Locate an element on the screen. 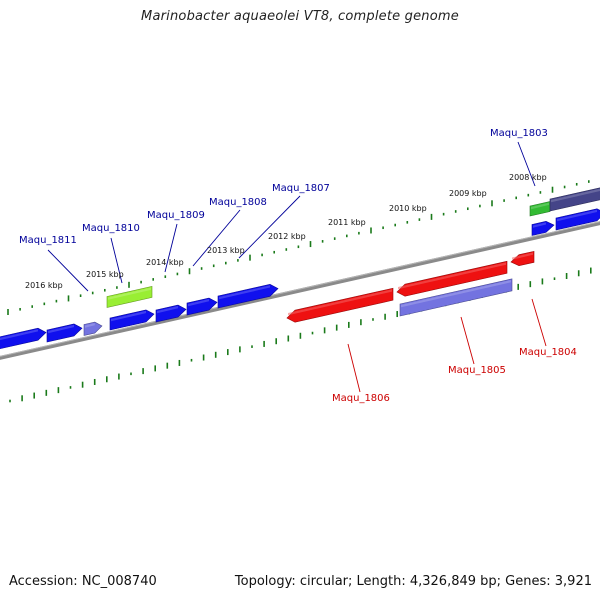  kbp-label: 2010 kbp is located at coordinates (408, 208).